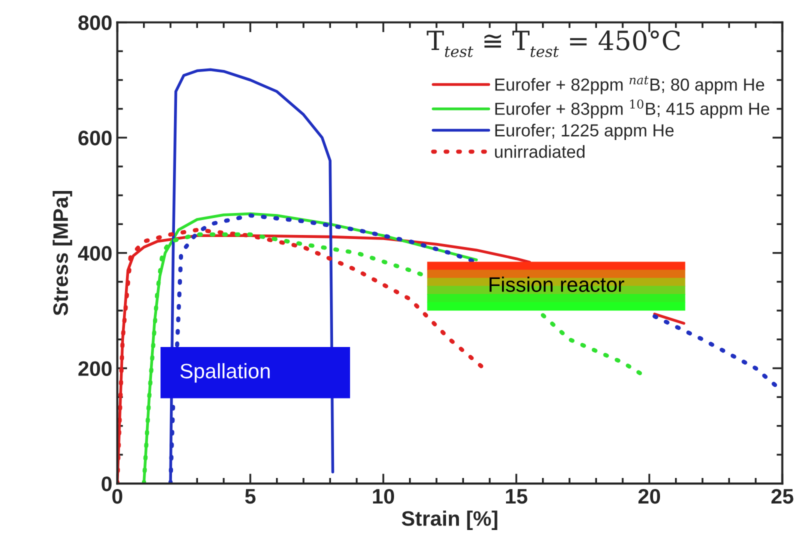  What do you see at coordinates (450, 520) in the screenshot?
I see `x-axis-title: Strain [%]` at bounding box center [450, 520].